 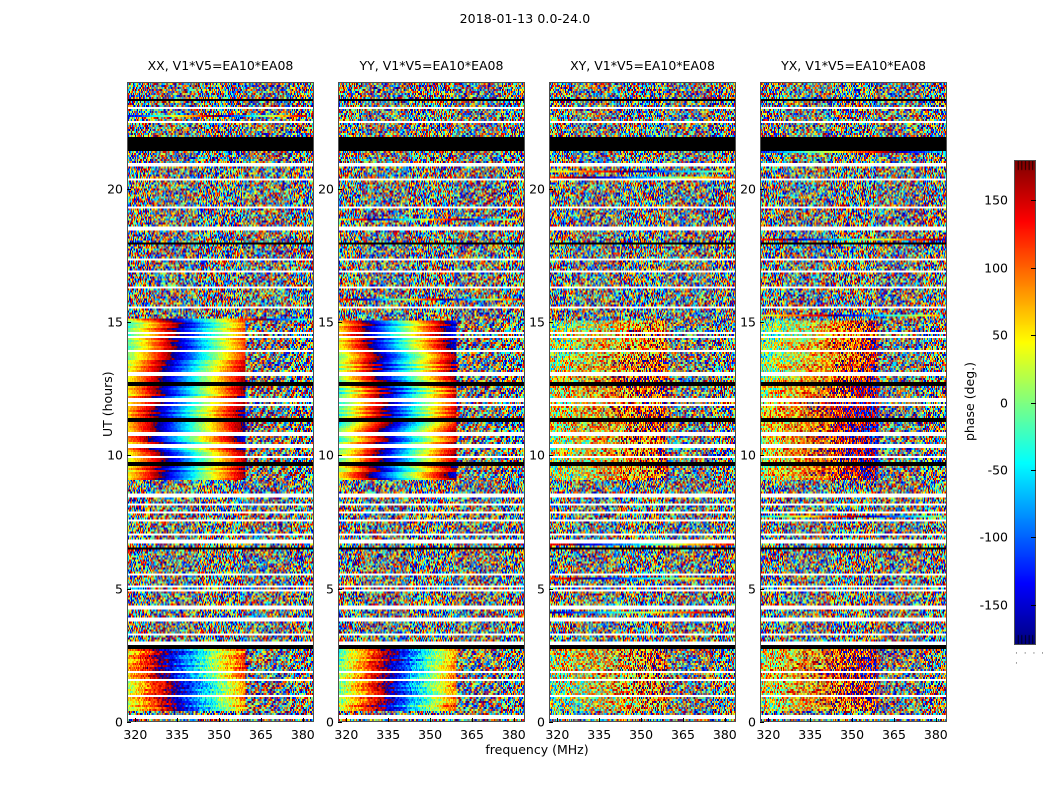 What do you see at coordinates (219, 734) in the screenshot?
I see `xtick-label-xx-2: 350` at bounding box center [219, 734].